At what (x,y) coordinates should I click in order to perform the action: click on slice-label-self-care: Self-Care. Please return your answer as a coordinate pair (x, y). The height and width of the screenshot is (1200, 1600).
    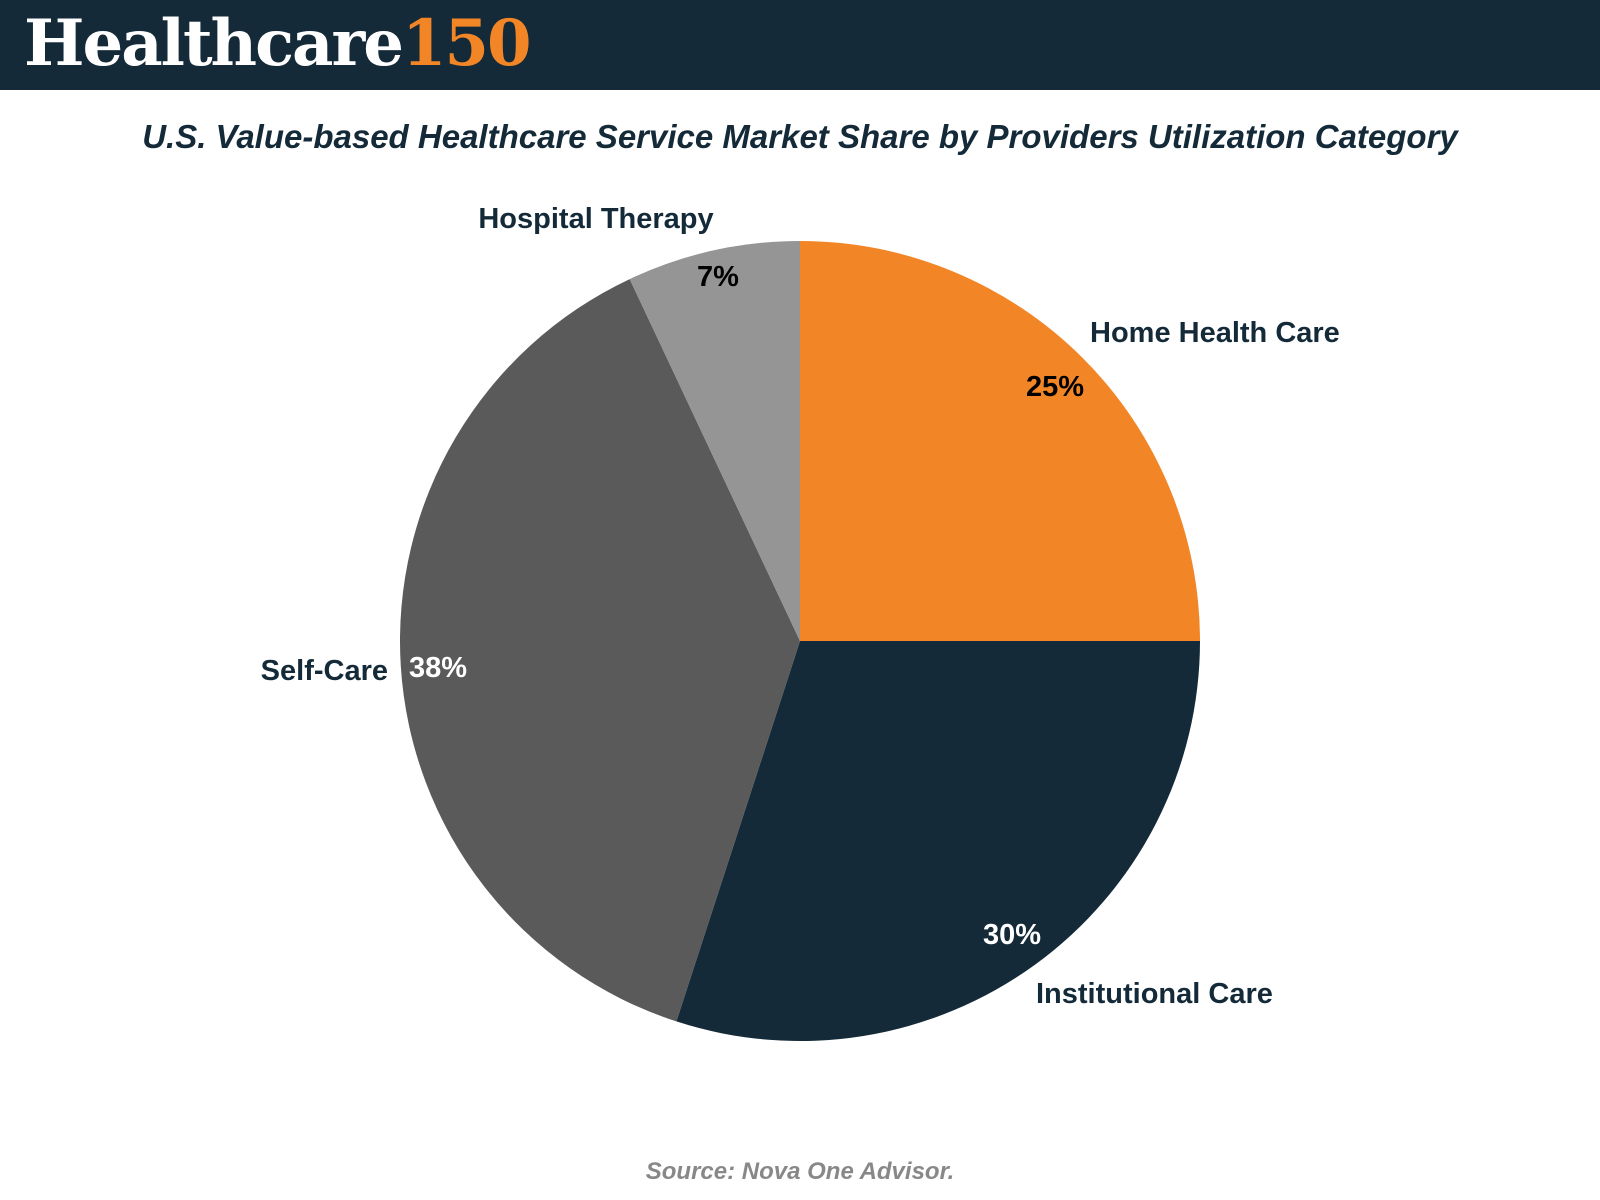
    Looking at the image, I should click on (324, 671).